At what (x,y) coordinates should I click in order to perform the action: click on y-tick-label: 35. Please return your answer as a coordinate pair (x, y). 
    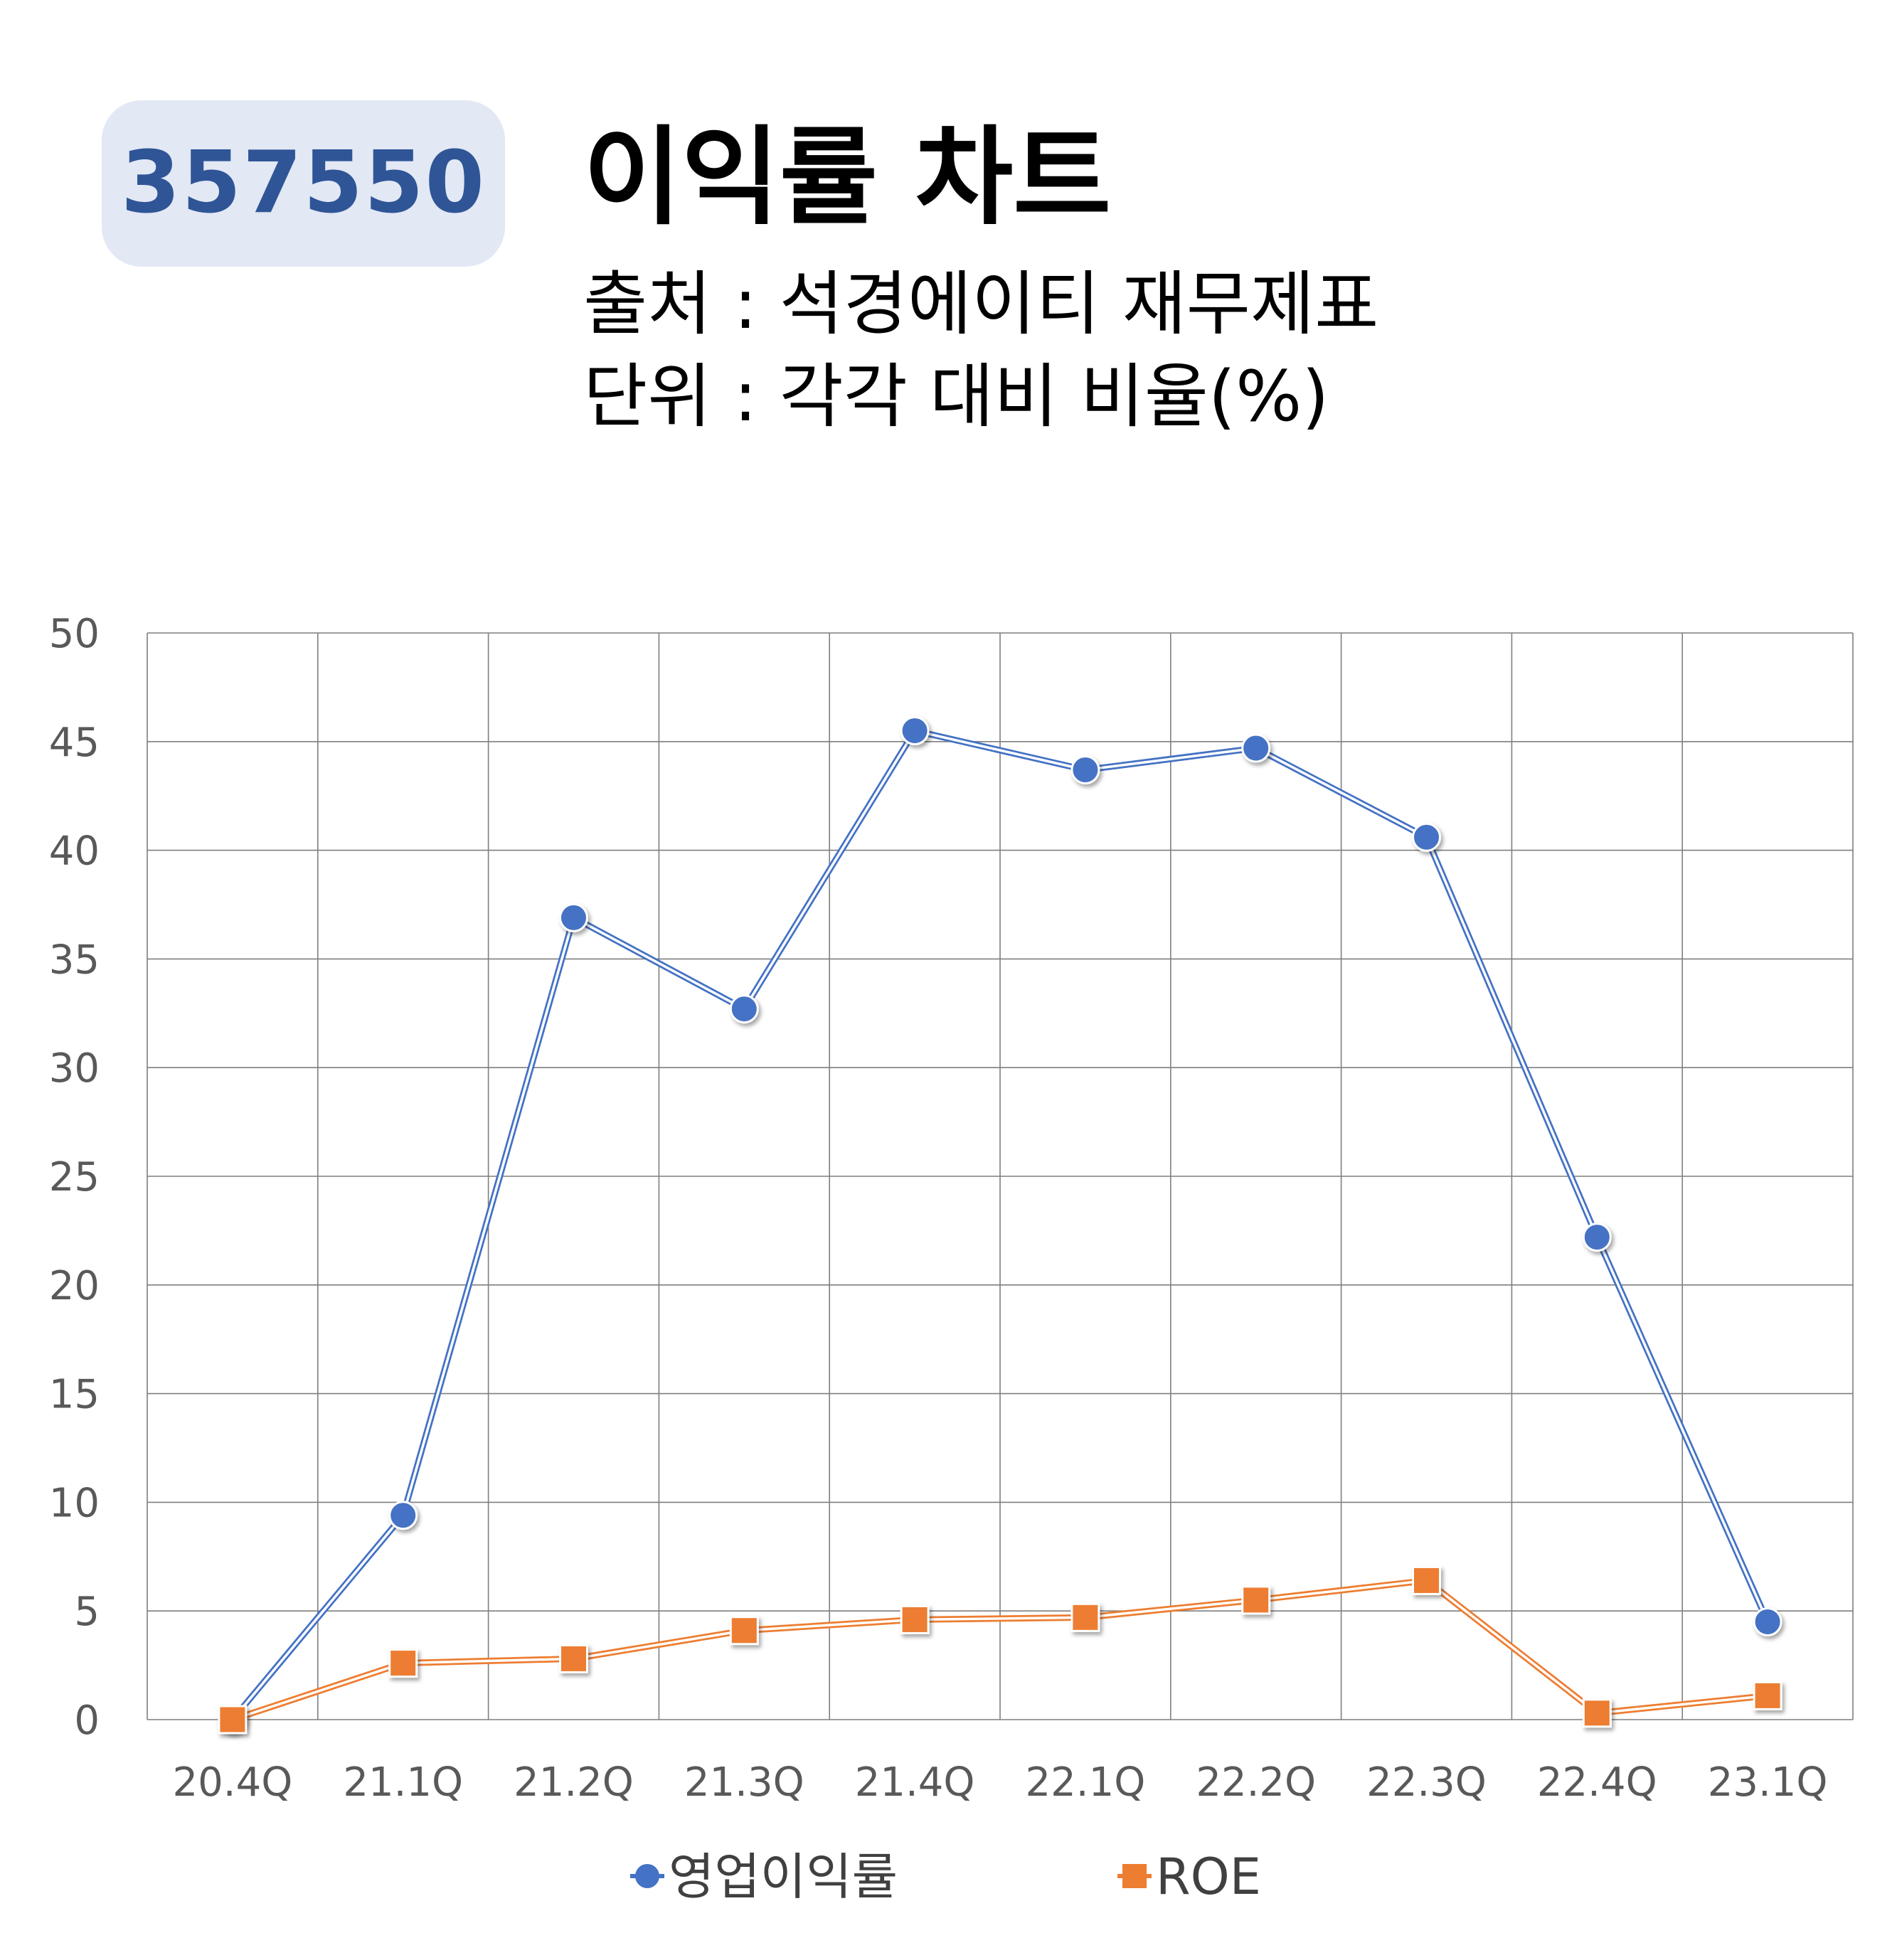
    Looking at the image, I should click on (75, 960).